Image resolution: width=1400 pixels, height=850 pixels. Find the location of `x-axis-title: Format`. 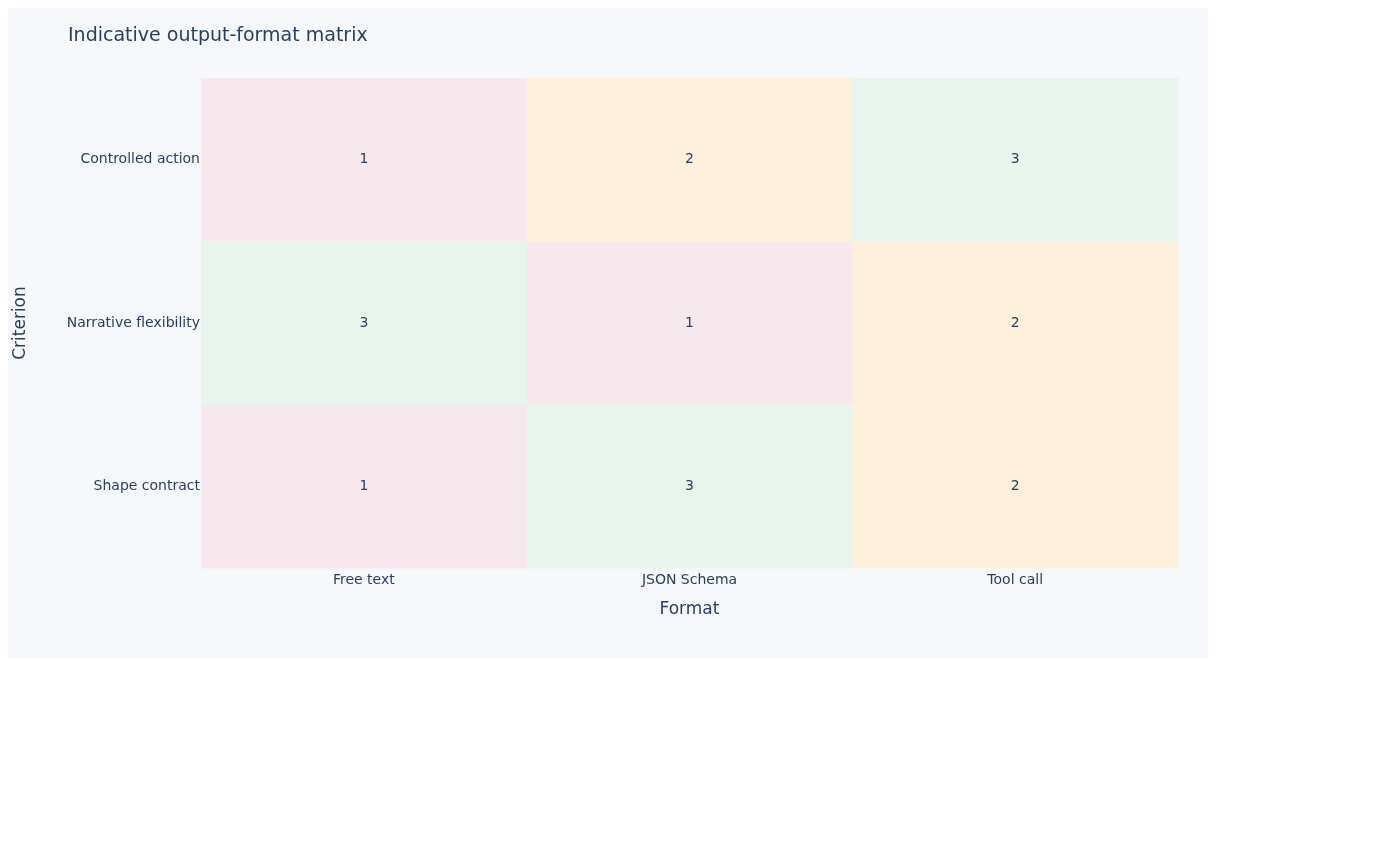

x-axis-title: Format is located at coordinates (689, 608).